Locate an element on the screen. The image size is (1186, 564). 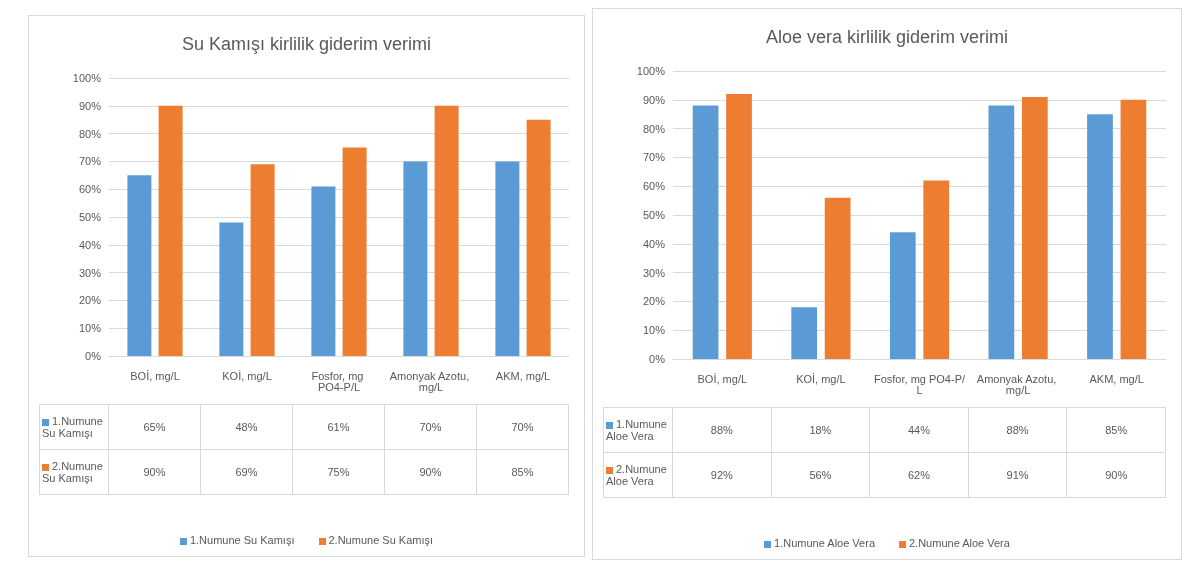
data-label: 61% is located at coordinates (338, 427).